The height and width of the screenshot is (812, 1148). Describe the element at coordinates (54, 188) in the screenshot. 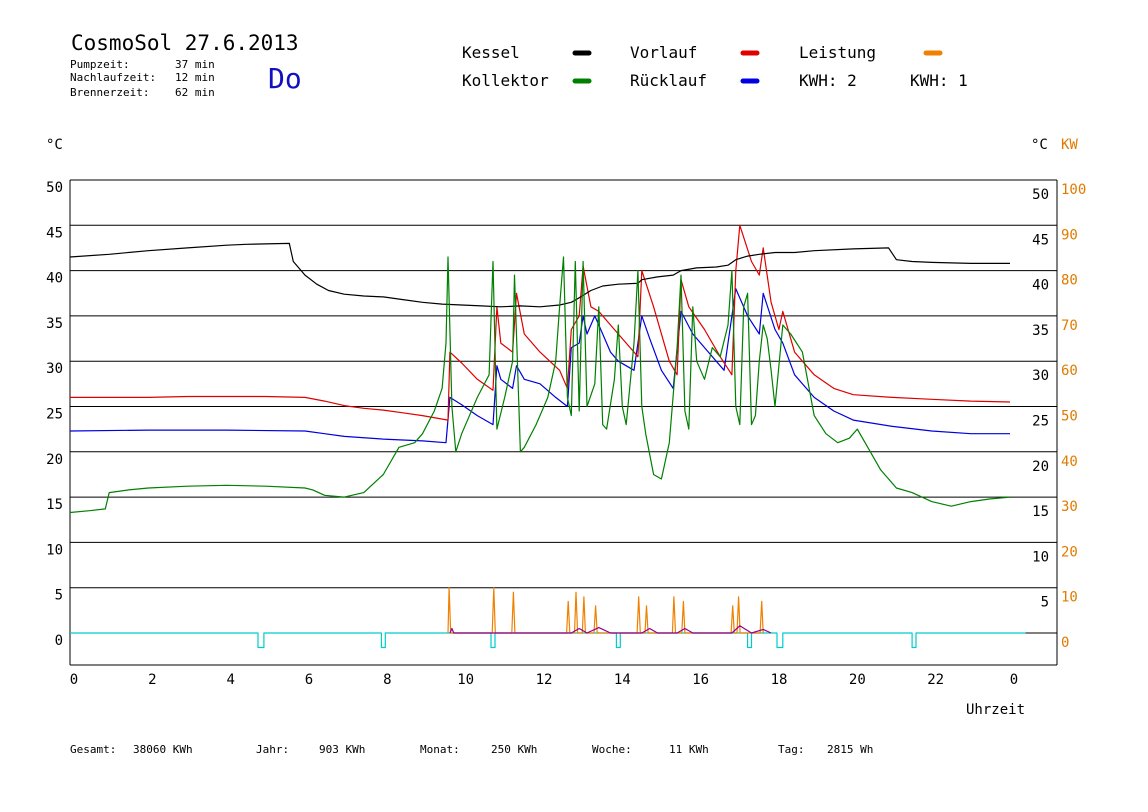

I see `y-tick-label: 50` at that location.